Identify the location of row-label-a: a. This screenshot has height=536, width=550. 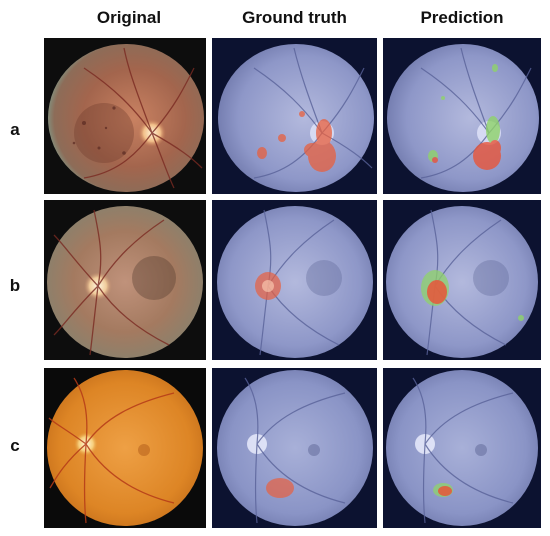
(15, 129).